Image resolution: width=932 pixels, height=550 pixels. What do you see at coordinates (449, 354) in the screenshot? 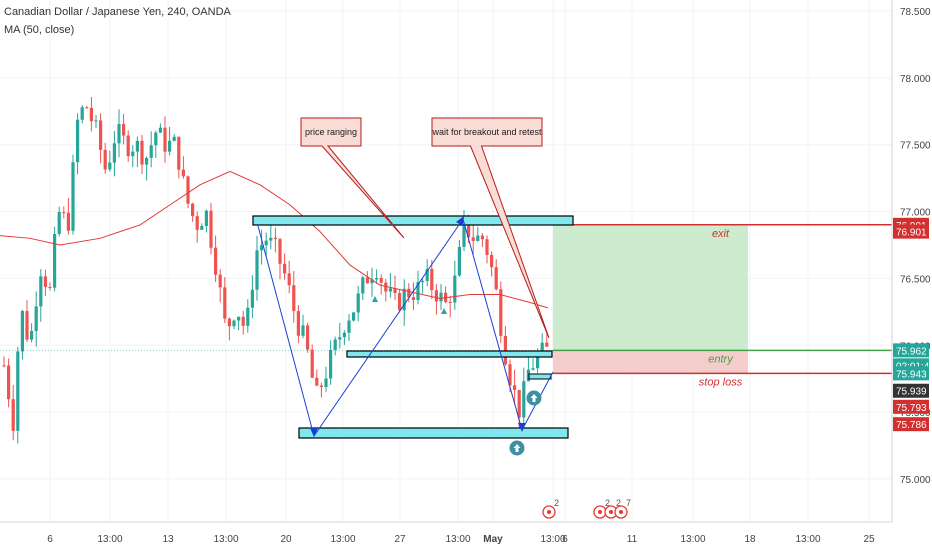
I see `support-box` at bounding box center [449, 354].